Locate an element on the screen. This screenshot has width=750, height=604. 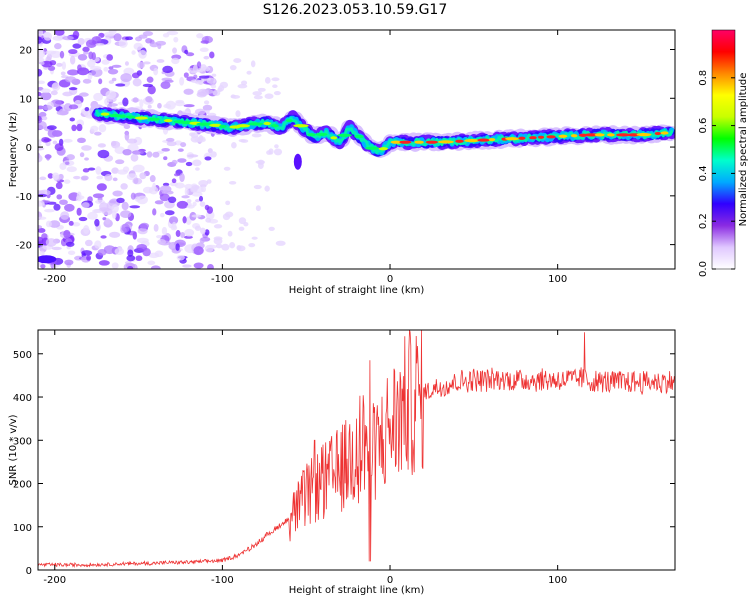
colorbar-tick-label: 0.4 is located at coordinates (703, 173).